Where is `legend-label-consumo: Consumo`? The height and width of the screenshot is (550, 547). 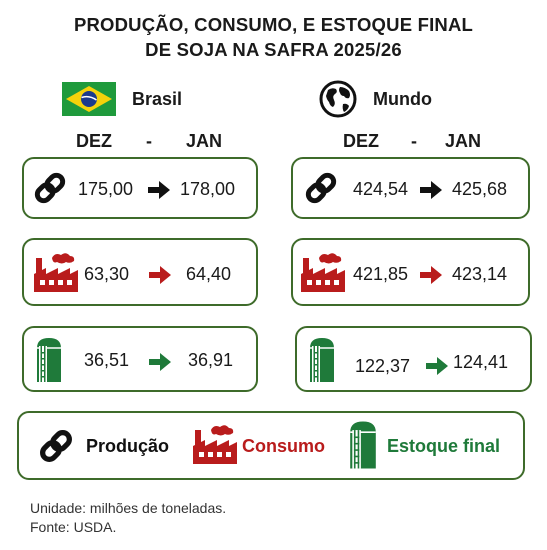 legend-label-consumo: Consumo is located at coordinates (283, 446).